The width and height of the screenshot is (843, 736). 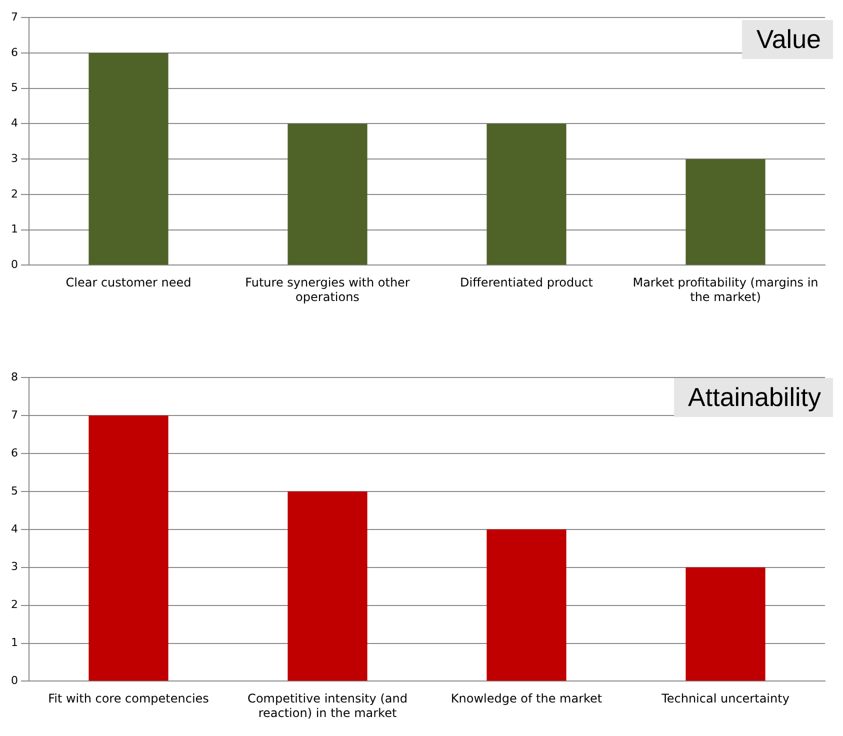 I want to click on x-tick-label: Fit with core competencies, so click(x=128, y=699).